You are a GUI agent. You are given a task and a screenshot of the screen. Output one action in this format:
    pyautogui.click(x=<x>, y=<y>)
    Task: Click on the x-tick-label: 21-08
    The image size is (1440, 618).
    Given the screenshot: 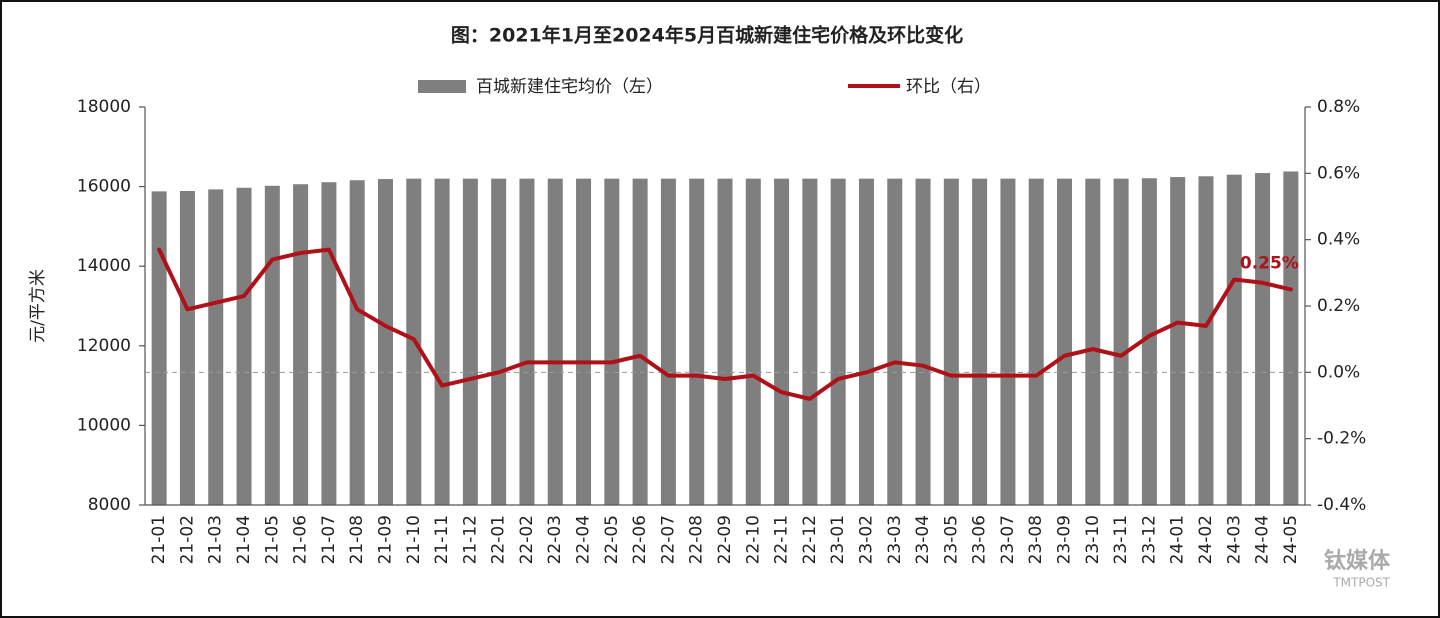 What is the action you would take?
    pyautogui.click(x=357, y=539)
    